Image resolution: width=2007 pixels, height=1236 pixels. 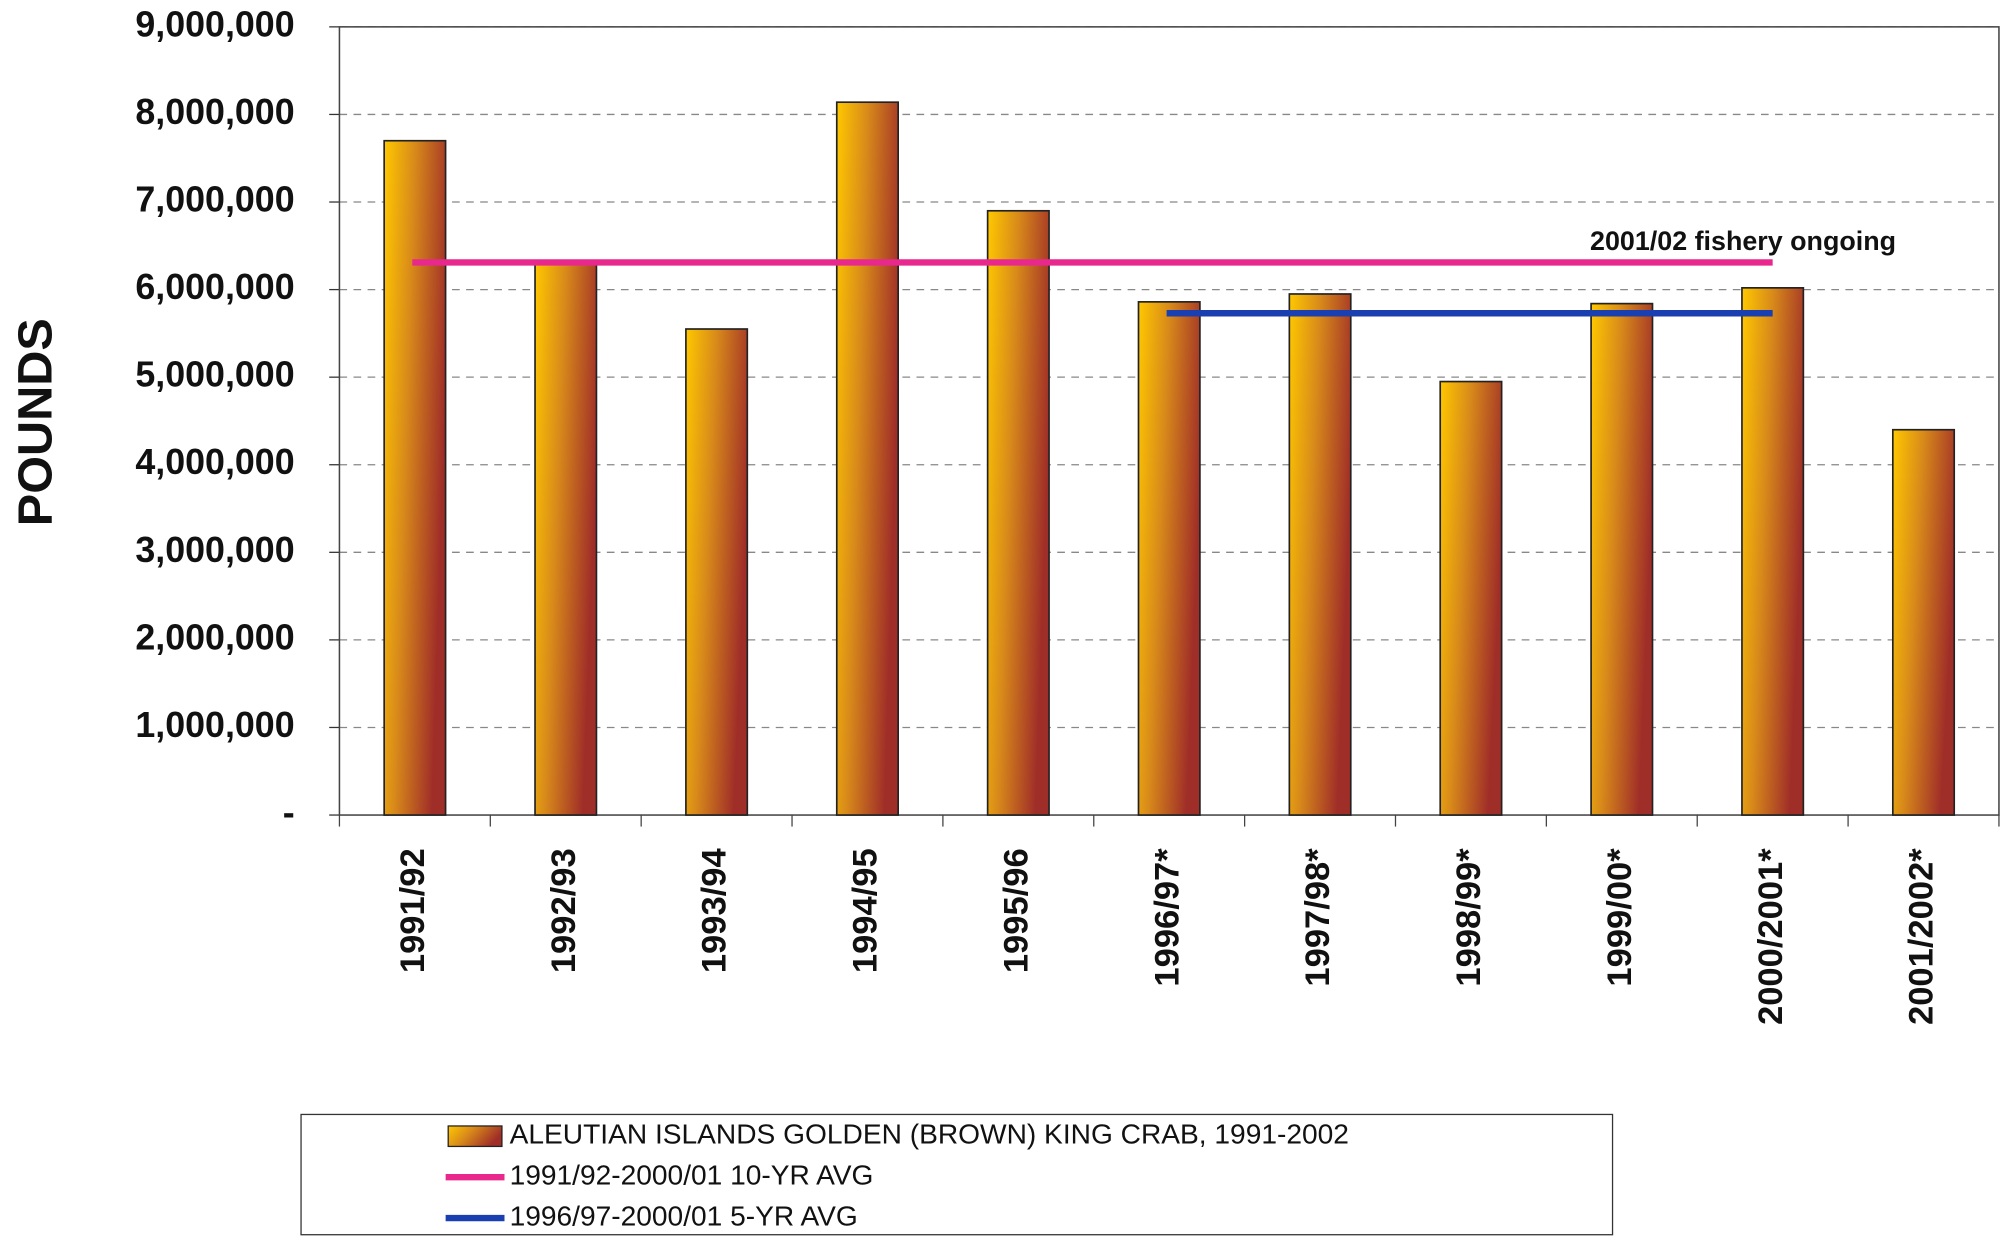 I want to click on x-tick-label: 1998/99*, so click(x=1469, y=917).